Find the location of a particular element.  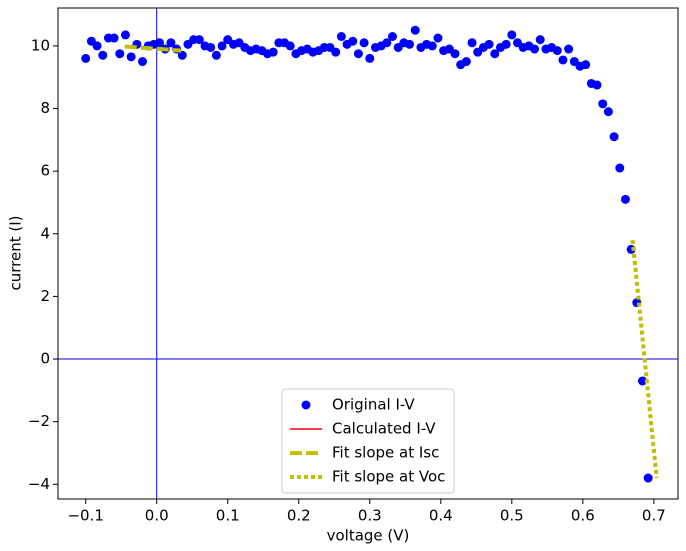

y-tick-label: 2 is located at coordinates (45, 296).